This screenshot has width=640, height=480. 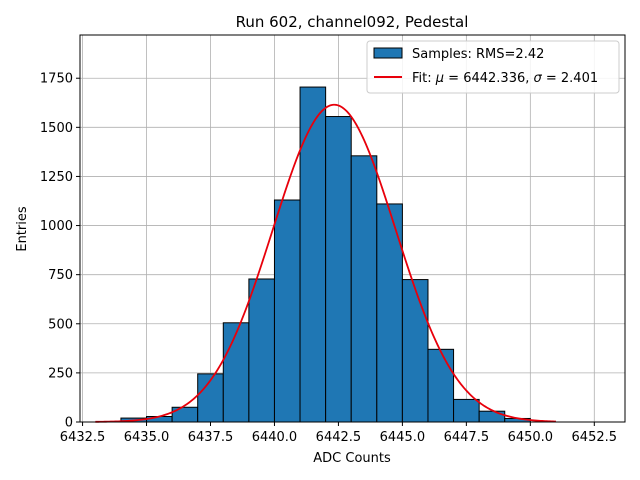 What do you see at coordinates (467, 437) in the screenshot?
I see `x-tick-label: 6447.5` at bounding box center [467, 437].